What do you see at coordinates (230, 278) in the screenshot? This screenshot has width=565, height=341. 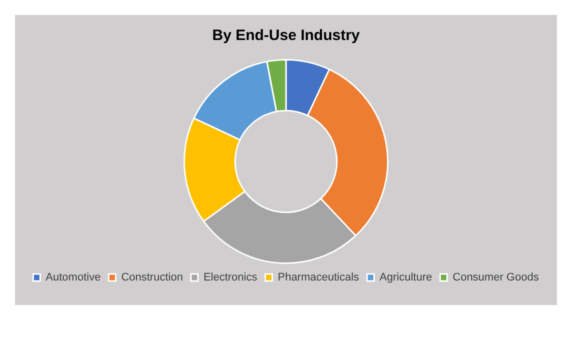 I see `legend-label: Electronics` at bounding box center [230, 278].